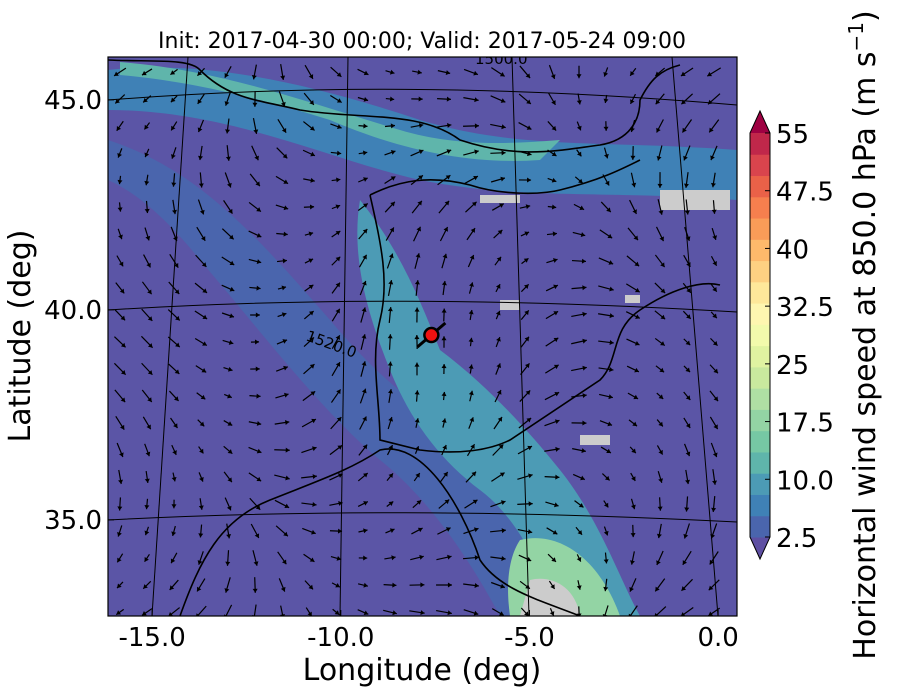 This screenshot has height=700, width=900. I want to click on colorbar-label-text: ), so click(865, 16).